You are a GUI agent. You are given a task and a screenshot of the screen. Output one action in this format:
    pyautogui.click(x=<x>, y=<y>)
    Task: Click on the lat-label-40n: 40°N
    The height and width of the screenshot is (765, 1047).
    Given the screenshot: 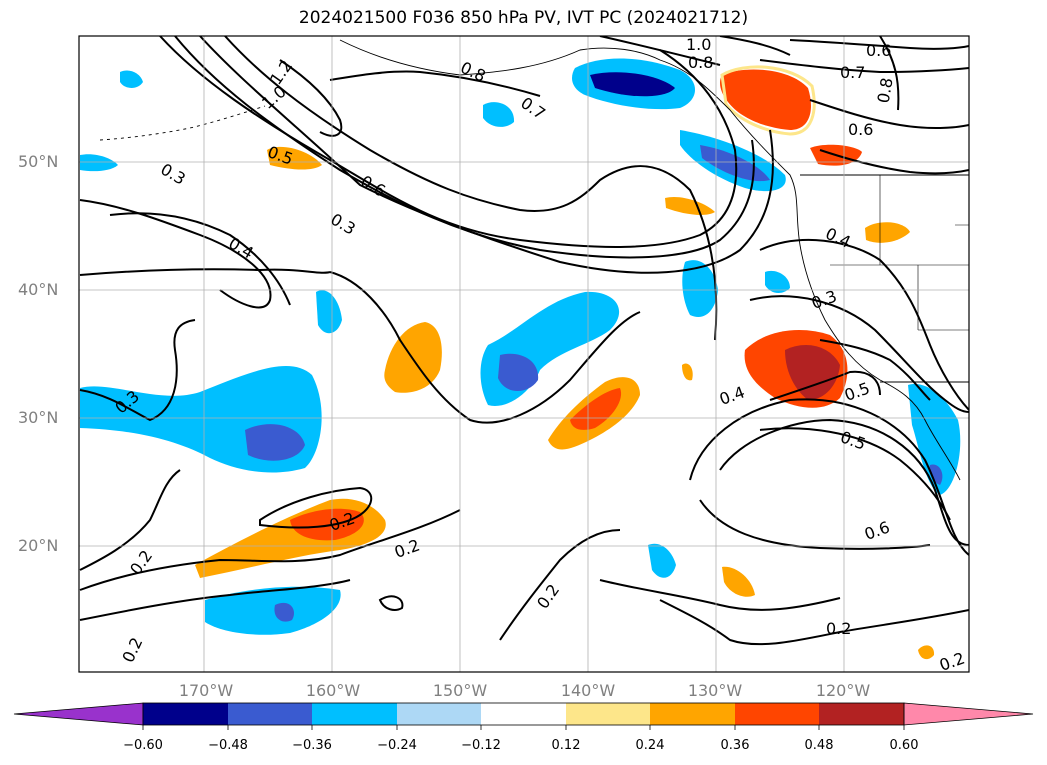 What is the action you would take?
    pyautogui.click(x=38, y=289)
    